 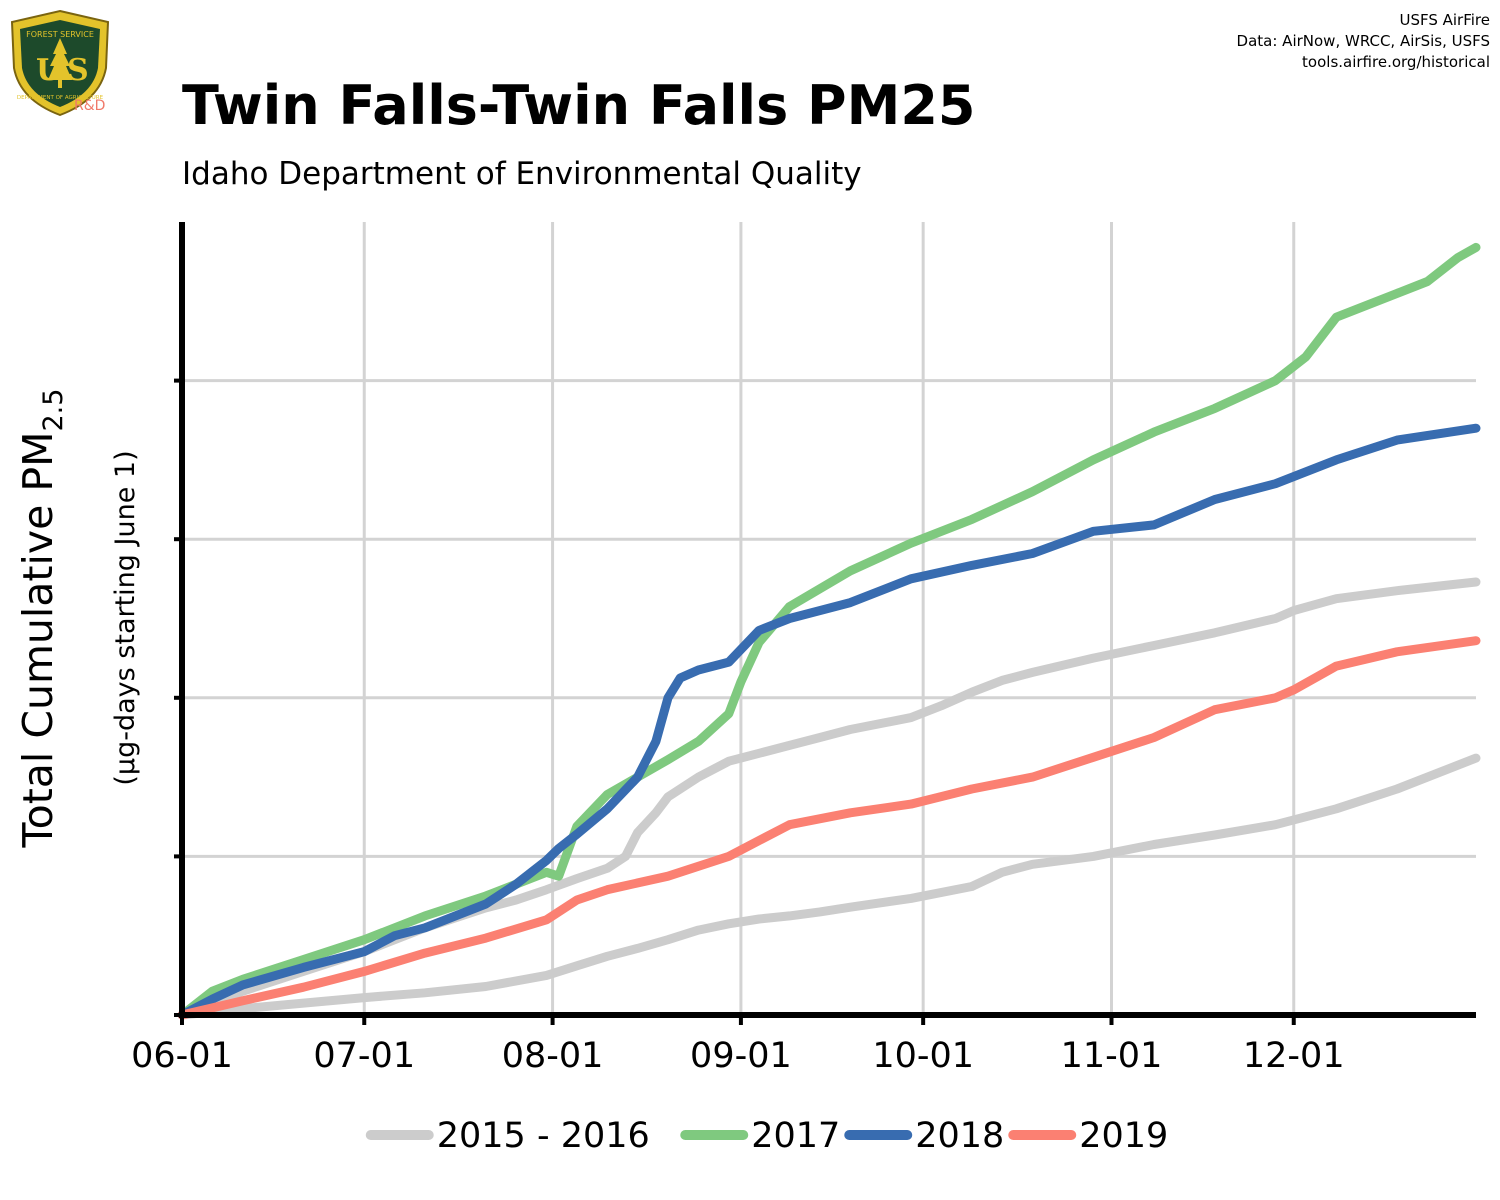 What do you see at coordinates (60, 98) in the screenshot?
I see `svg-text: DEPARTMENT OF AGRICULTURE` at bounding box center [60, 98].